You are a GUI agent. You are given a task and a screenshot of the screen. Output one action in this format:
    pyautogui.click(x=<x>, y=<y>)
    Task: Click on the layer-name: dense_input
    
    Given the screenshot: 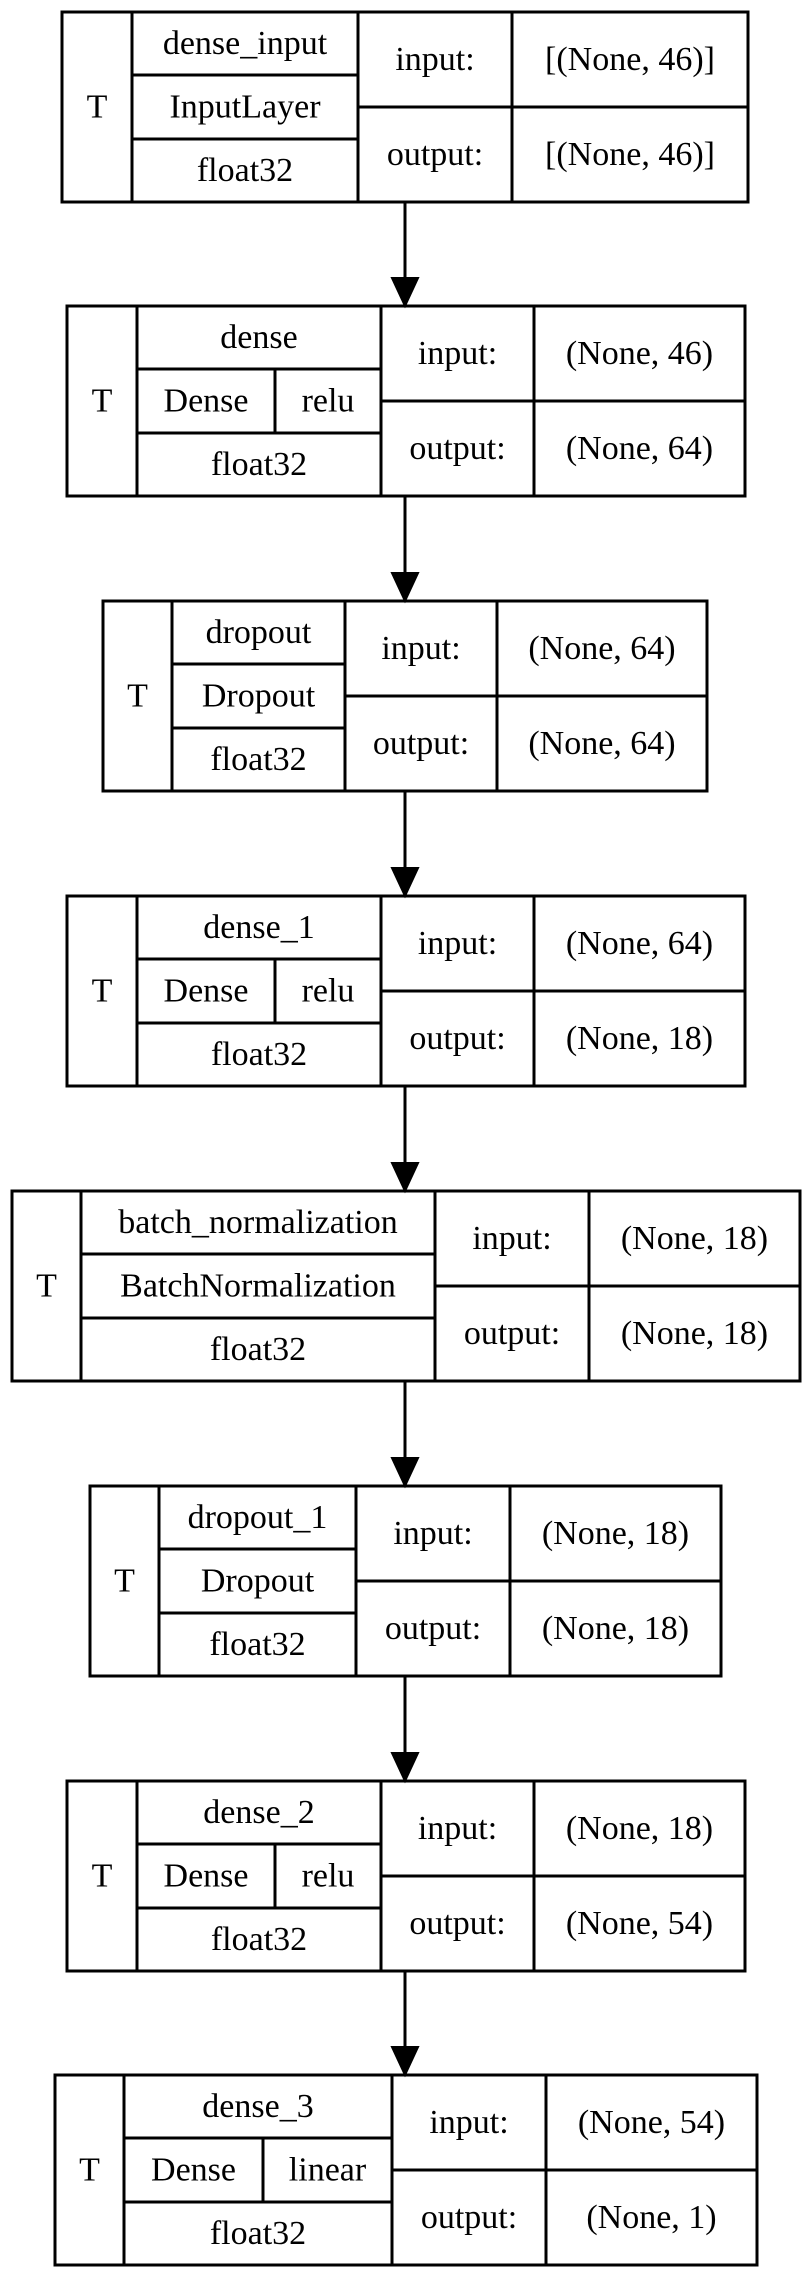 What is the action you would take?
    pyautogui.click(x=245, y=43)
    